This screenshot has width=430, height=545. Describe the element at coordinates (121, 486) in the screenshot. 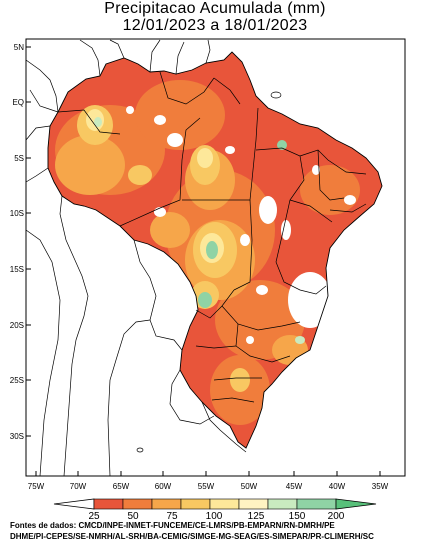

I see `x-tick-label: 65W` at that location.